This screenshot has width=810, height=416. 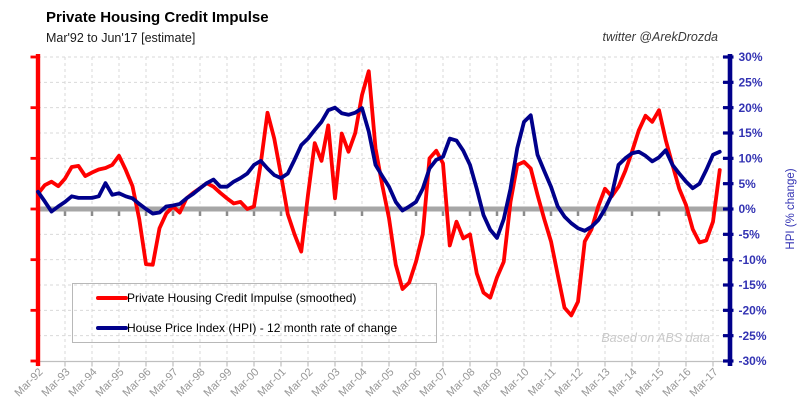 What do you see at coordinates (163, 382) in the screenshot?
I see `x-tick-label: Mar-97` at bounding box center [163, 382].